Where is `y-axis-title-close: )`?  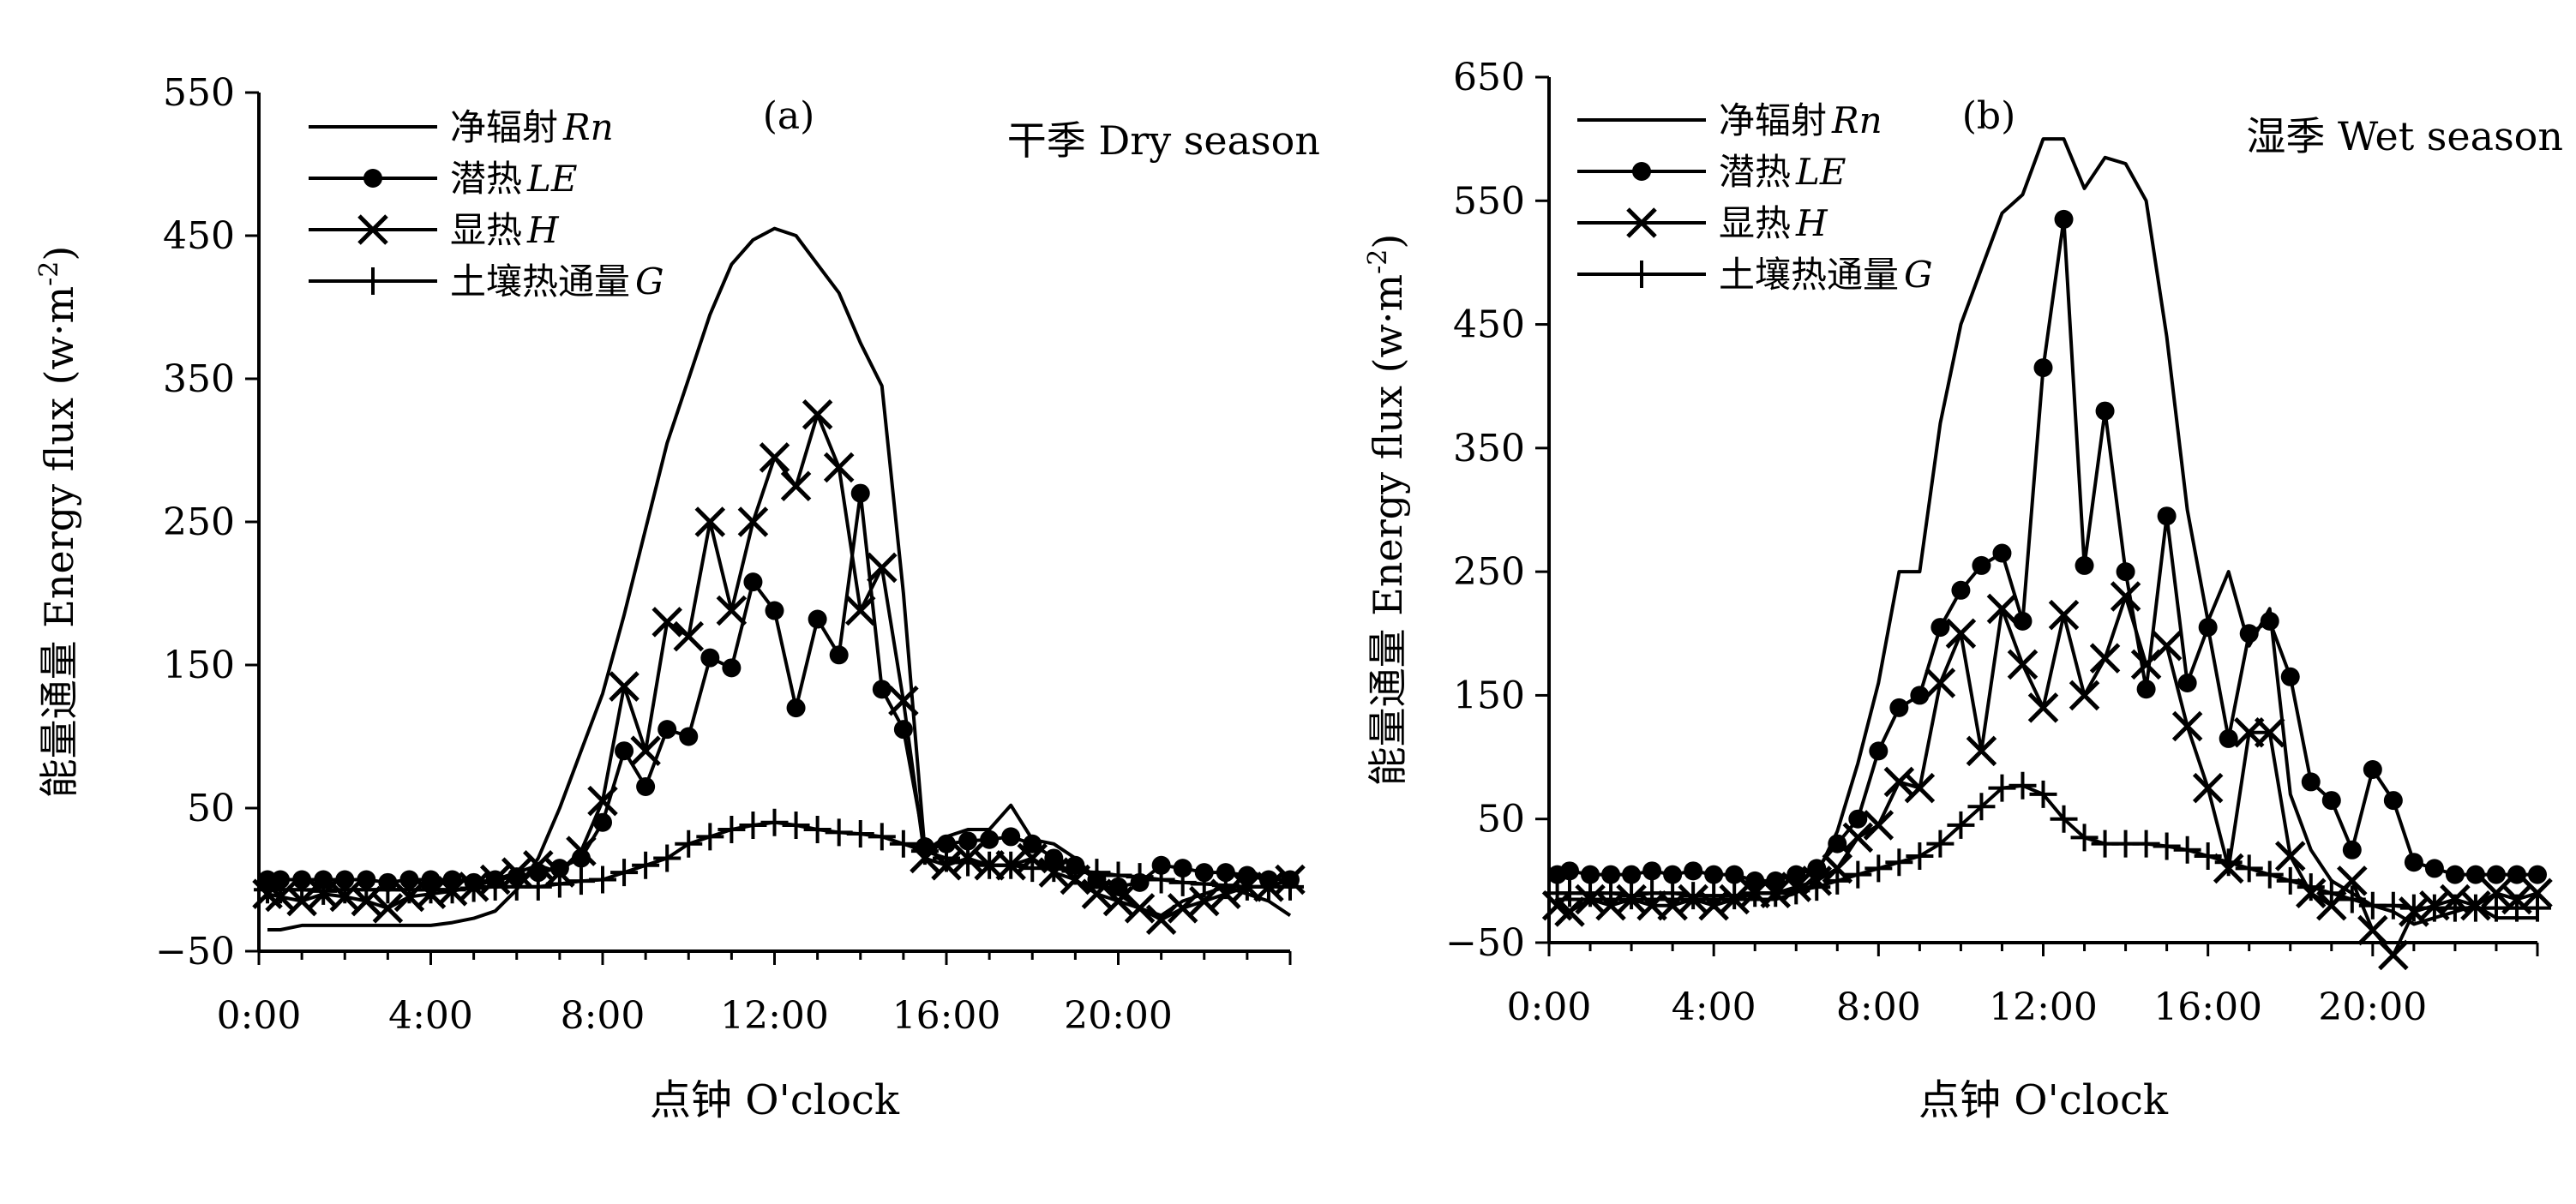
y-axis-title-close: ) is located at coordinates (1388, 241).